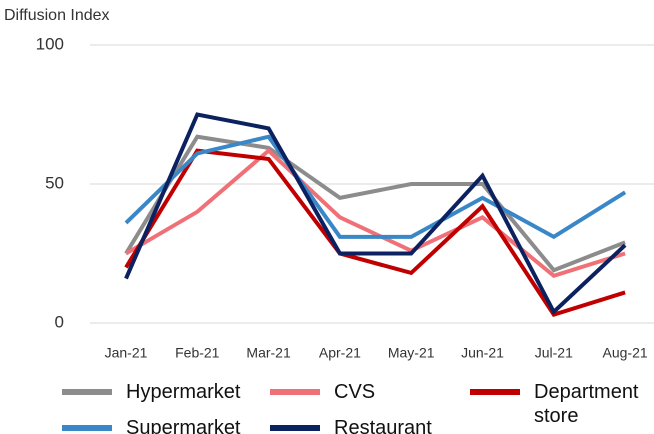 The image size is (654, 434). What do you see at coordinates (183, 392) in the screenshot?
I see `legend-label: Hypermarket` at bounding box center [183, 392].